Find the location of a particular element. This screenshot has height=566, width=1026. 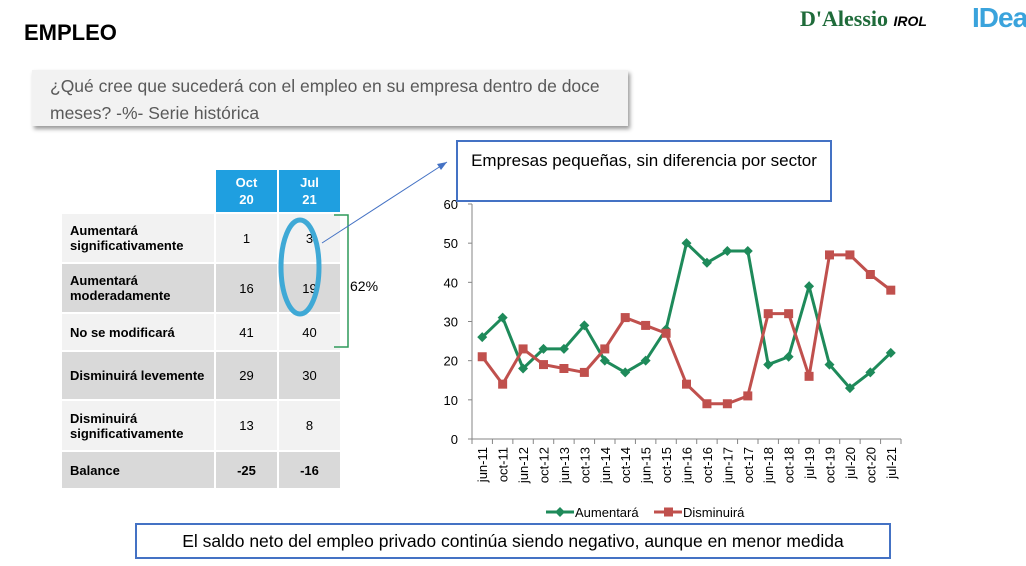

highlight-ellipse is located at coordinates (300, 267).